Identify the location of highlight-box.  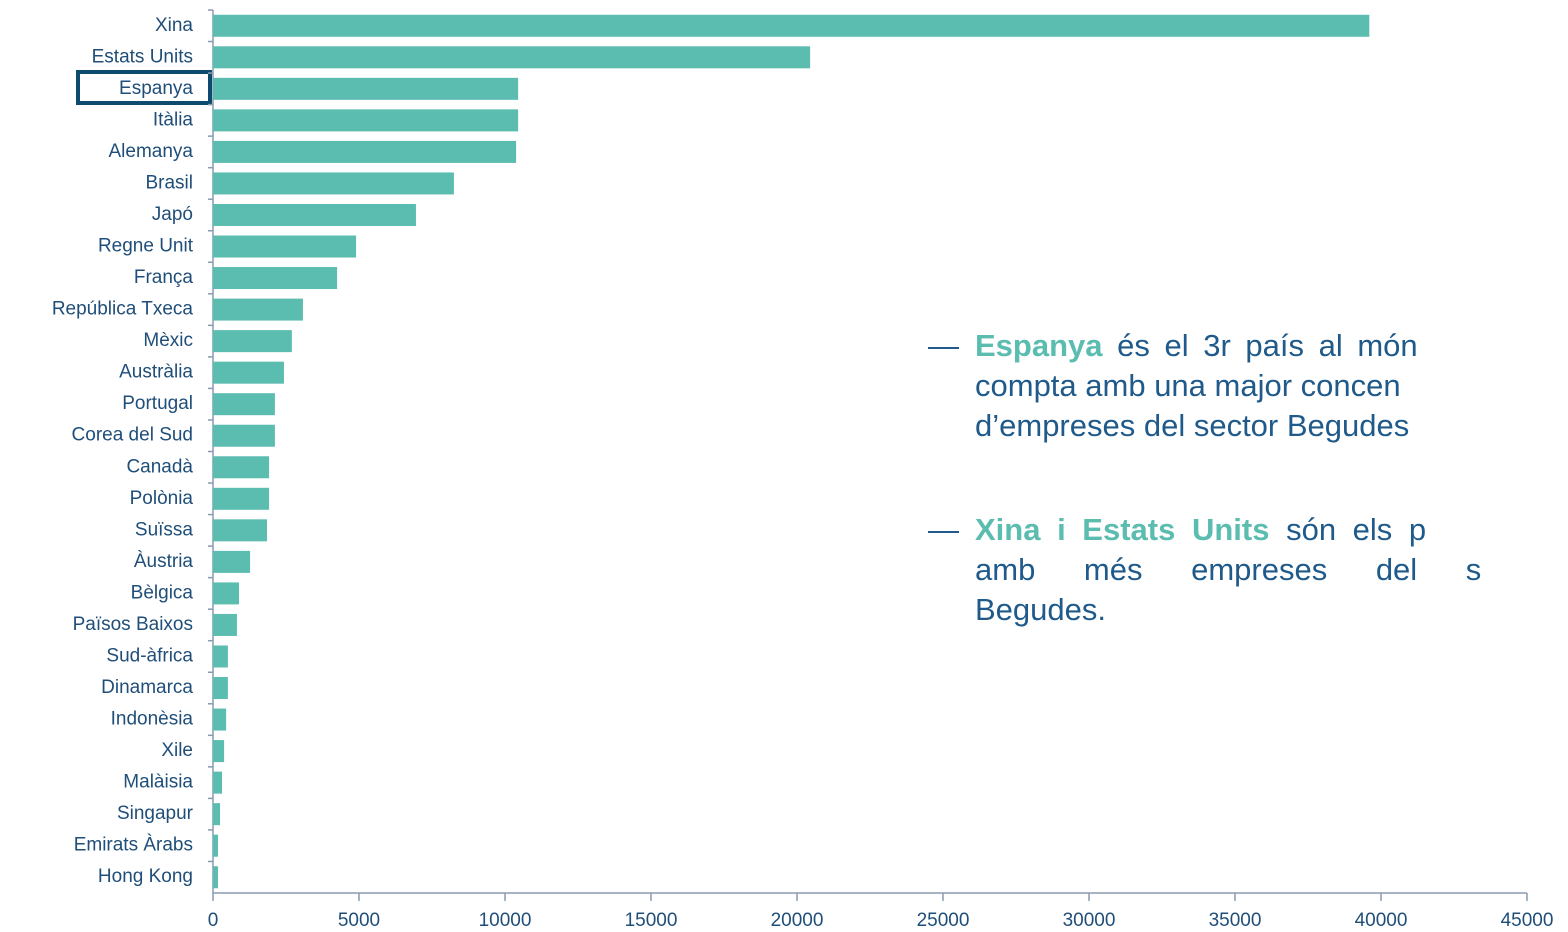
(144, 87).